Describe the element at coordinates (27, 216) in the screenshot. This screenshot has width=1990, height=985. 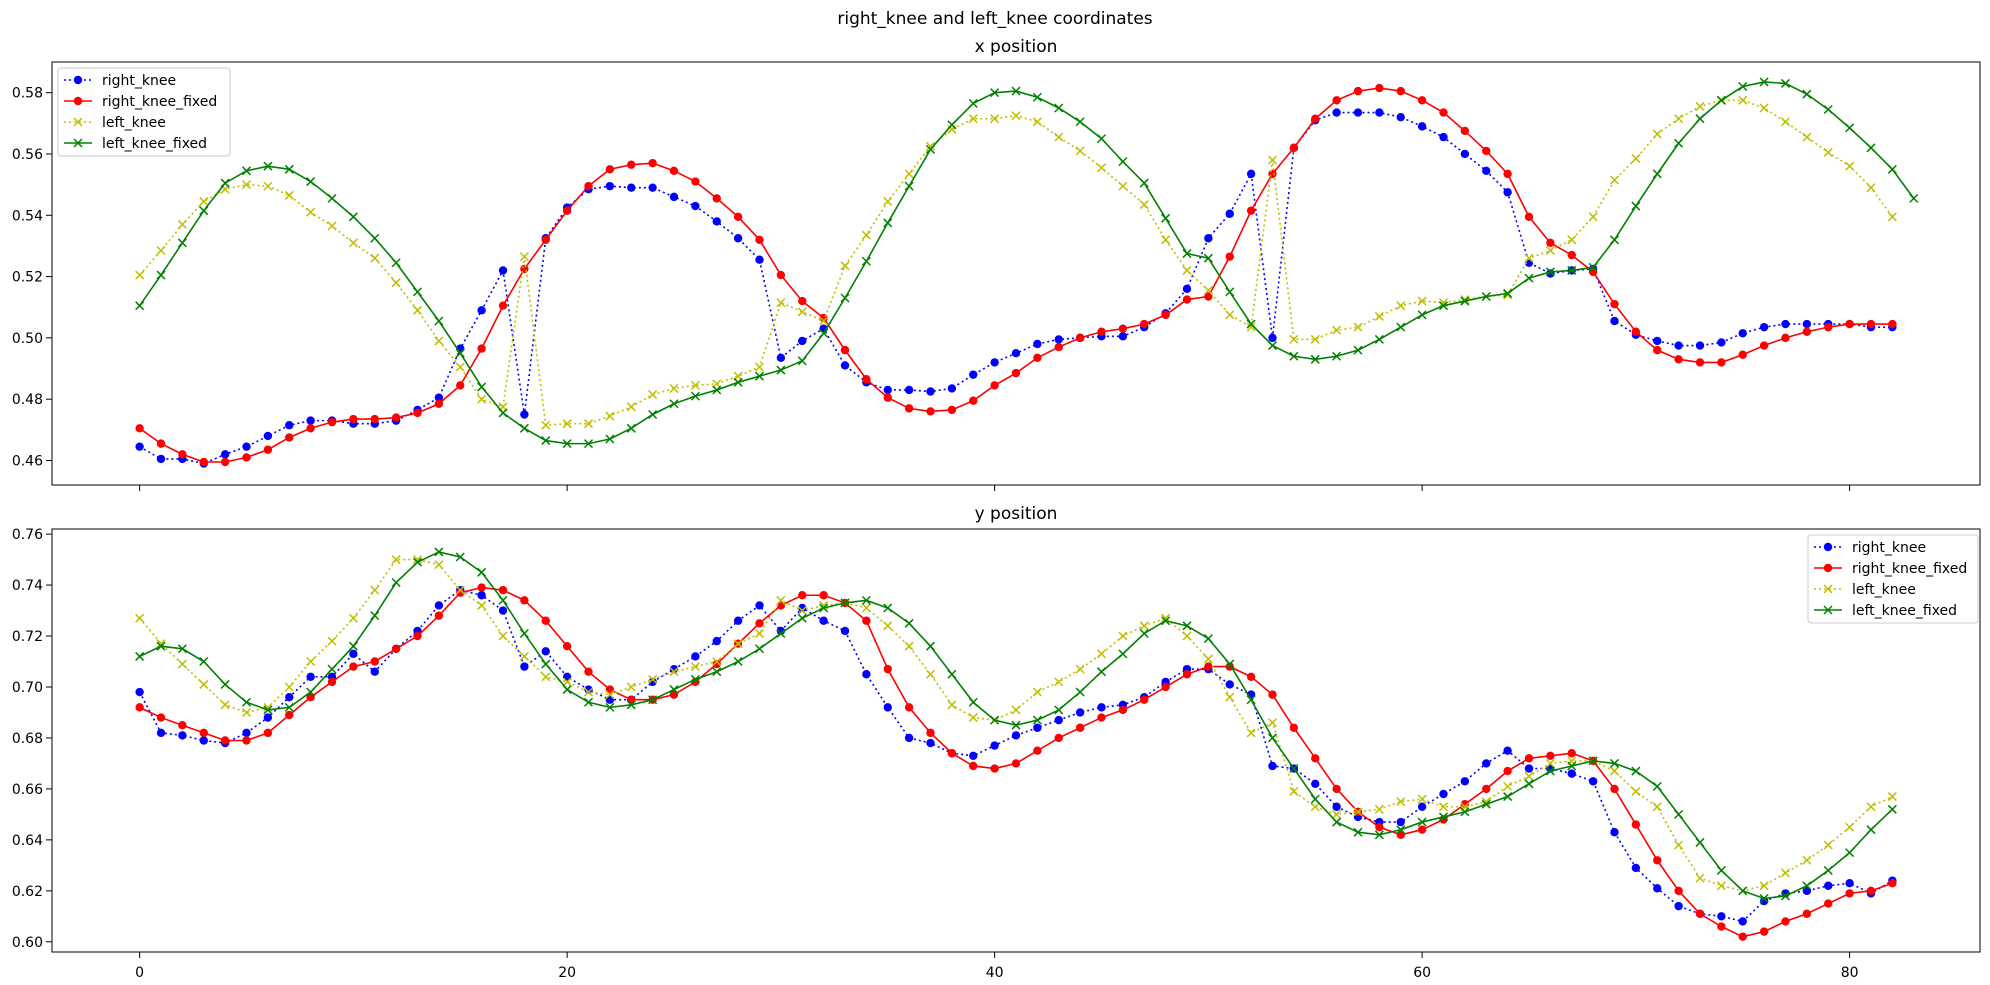
I see `y-tick-label: 0.54` at that location.